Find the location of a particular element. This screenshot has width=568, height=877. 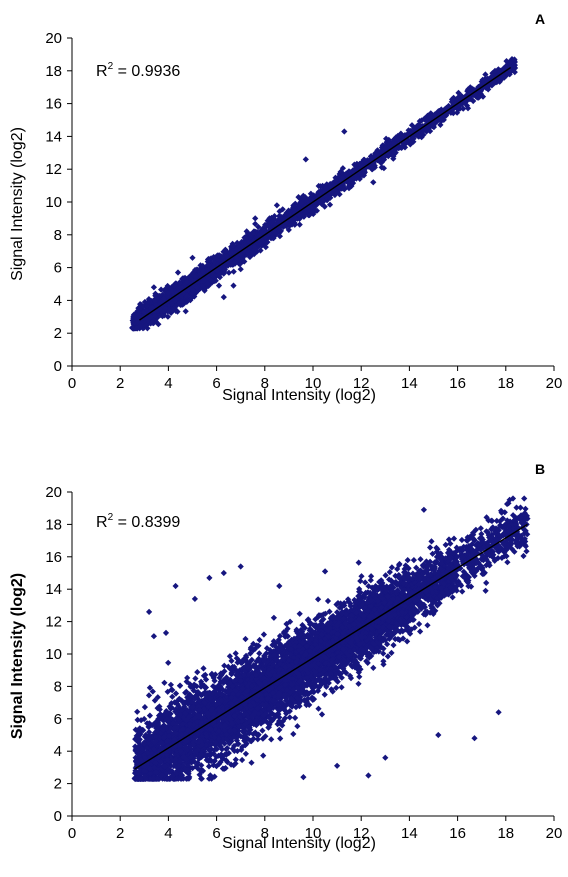

x-tick-label: 20 is located at coordinates (554, 383).